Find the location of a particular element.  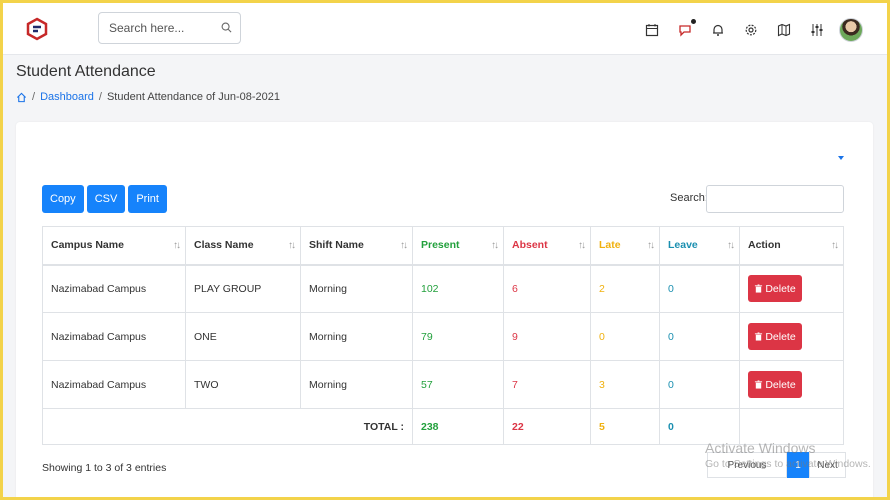

breadcrumb-current: Student Attendance of Jun-08-2021 is located at coordinates (193, 97).